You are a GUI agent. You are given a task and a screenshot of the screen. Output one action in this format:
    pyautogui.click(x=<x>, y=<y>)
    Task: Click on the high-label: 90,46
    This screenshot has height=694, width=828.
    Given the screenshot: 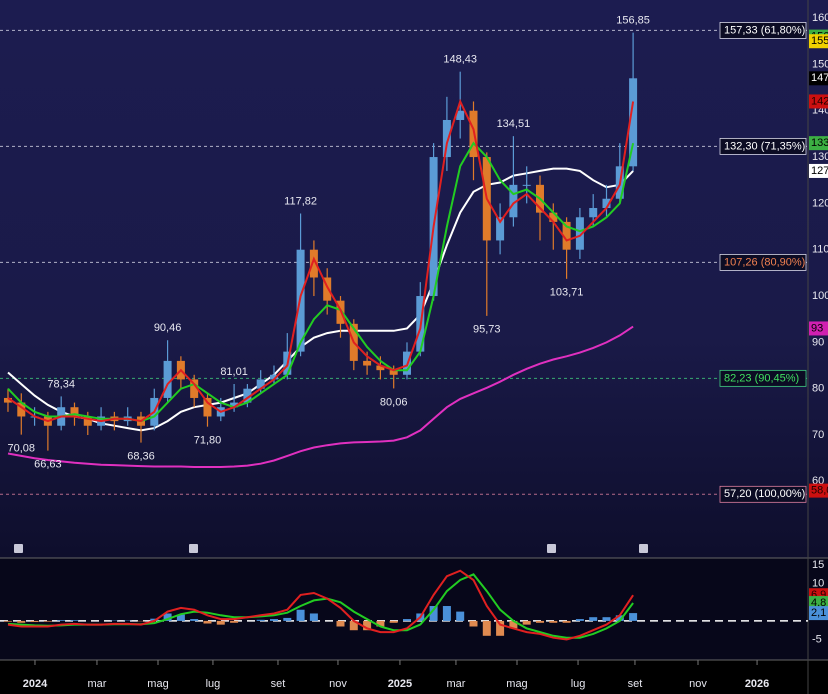 What is the action you would take?
    pyautogui.click(x=168, y=328)
    